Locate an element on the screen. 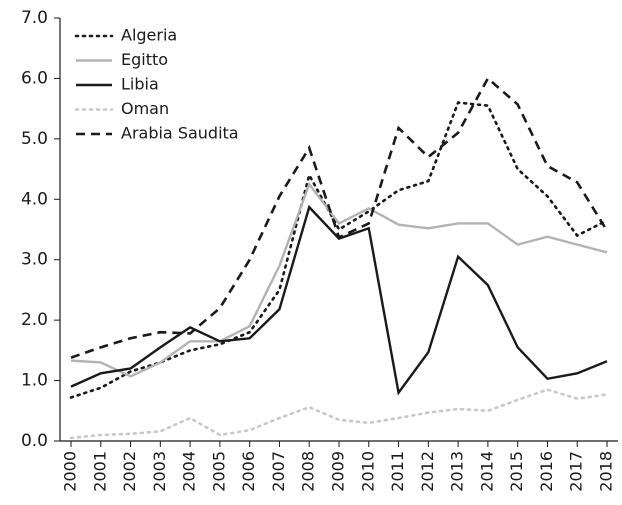 This screenshot has width=622, height=505. x-tick-label: 2010 is located at coordinates (367, 471).